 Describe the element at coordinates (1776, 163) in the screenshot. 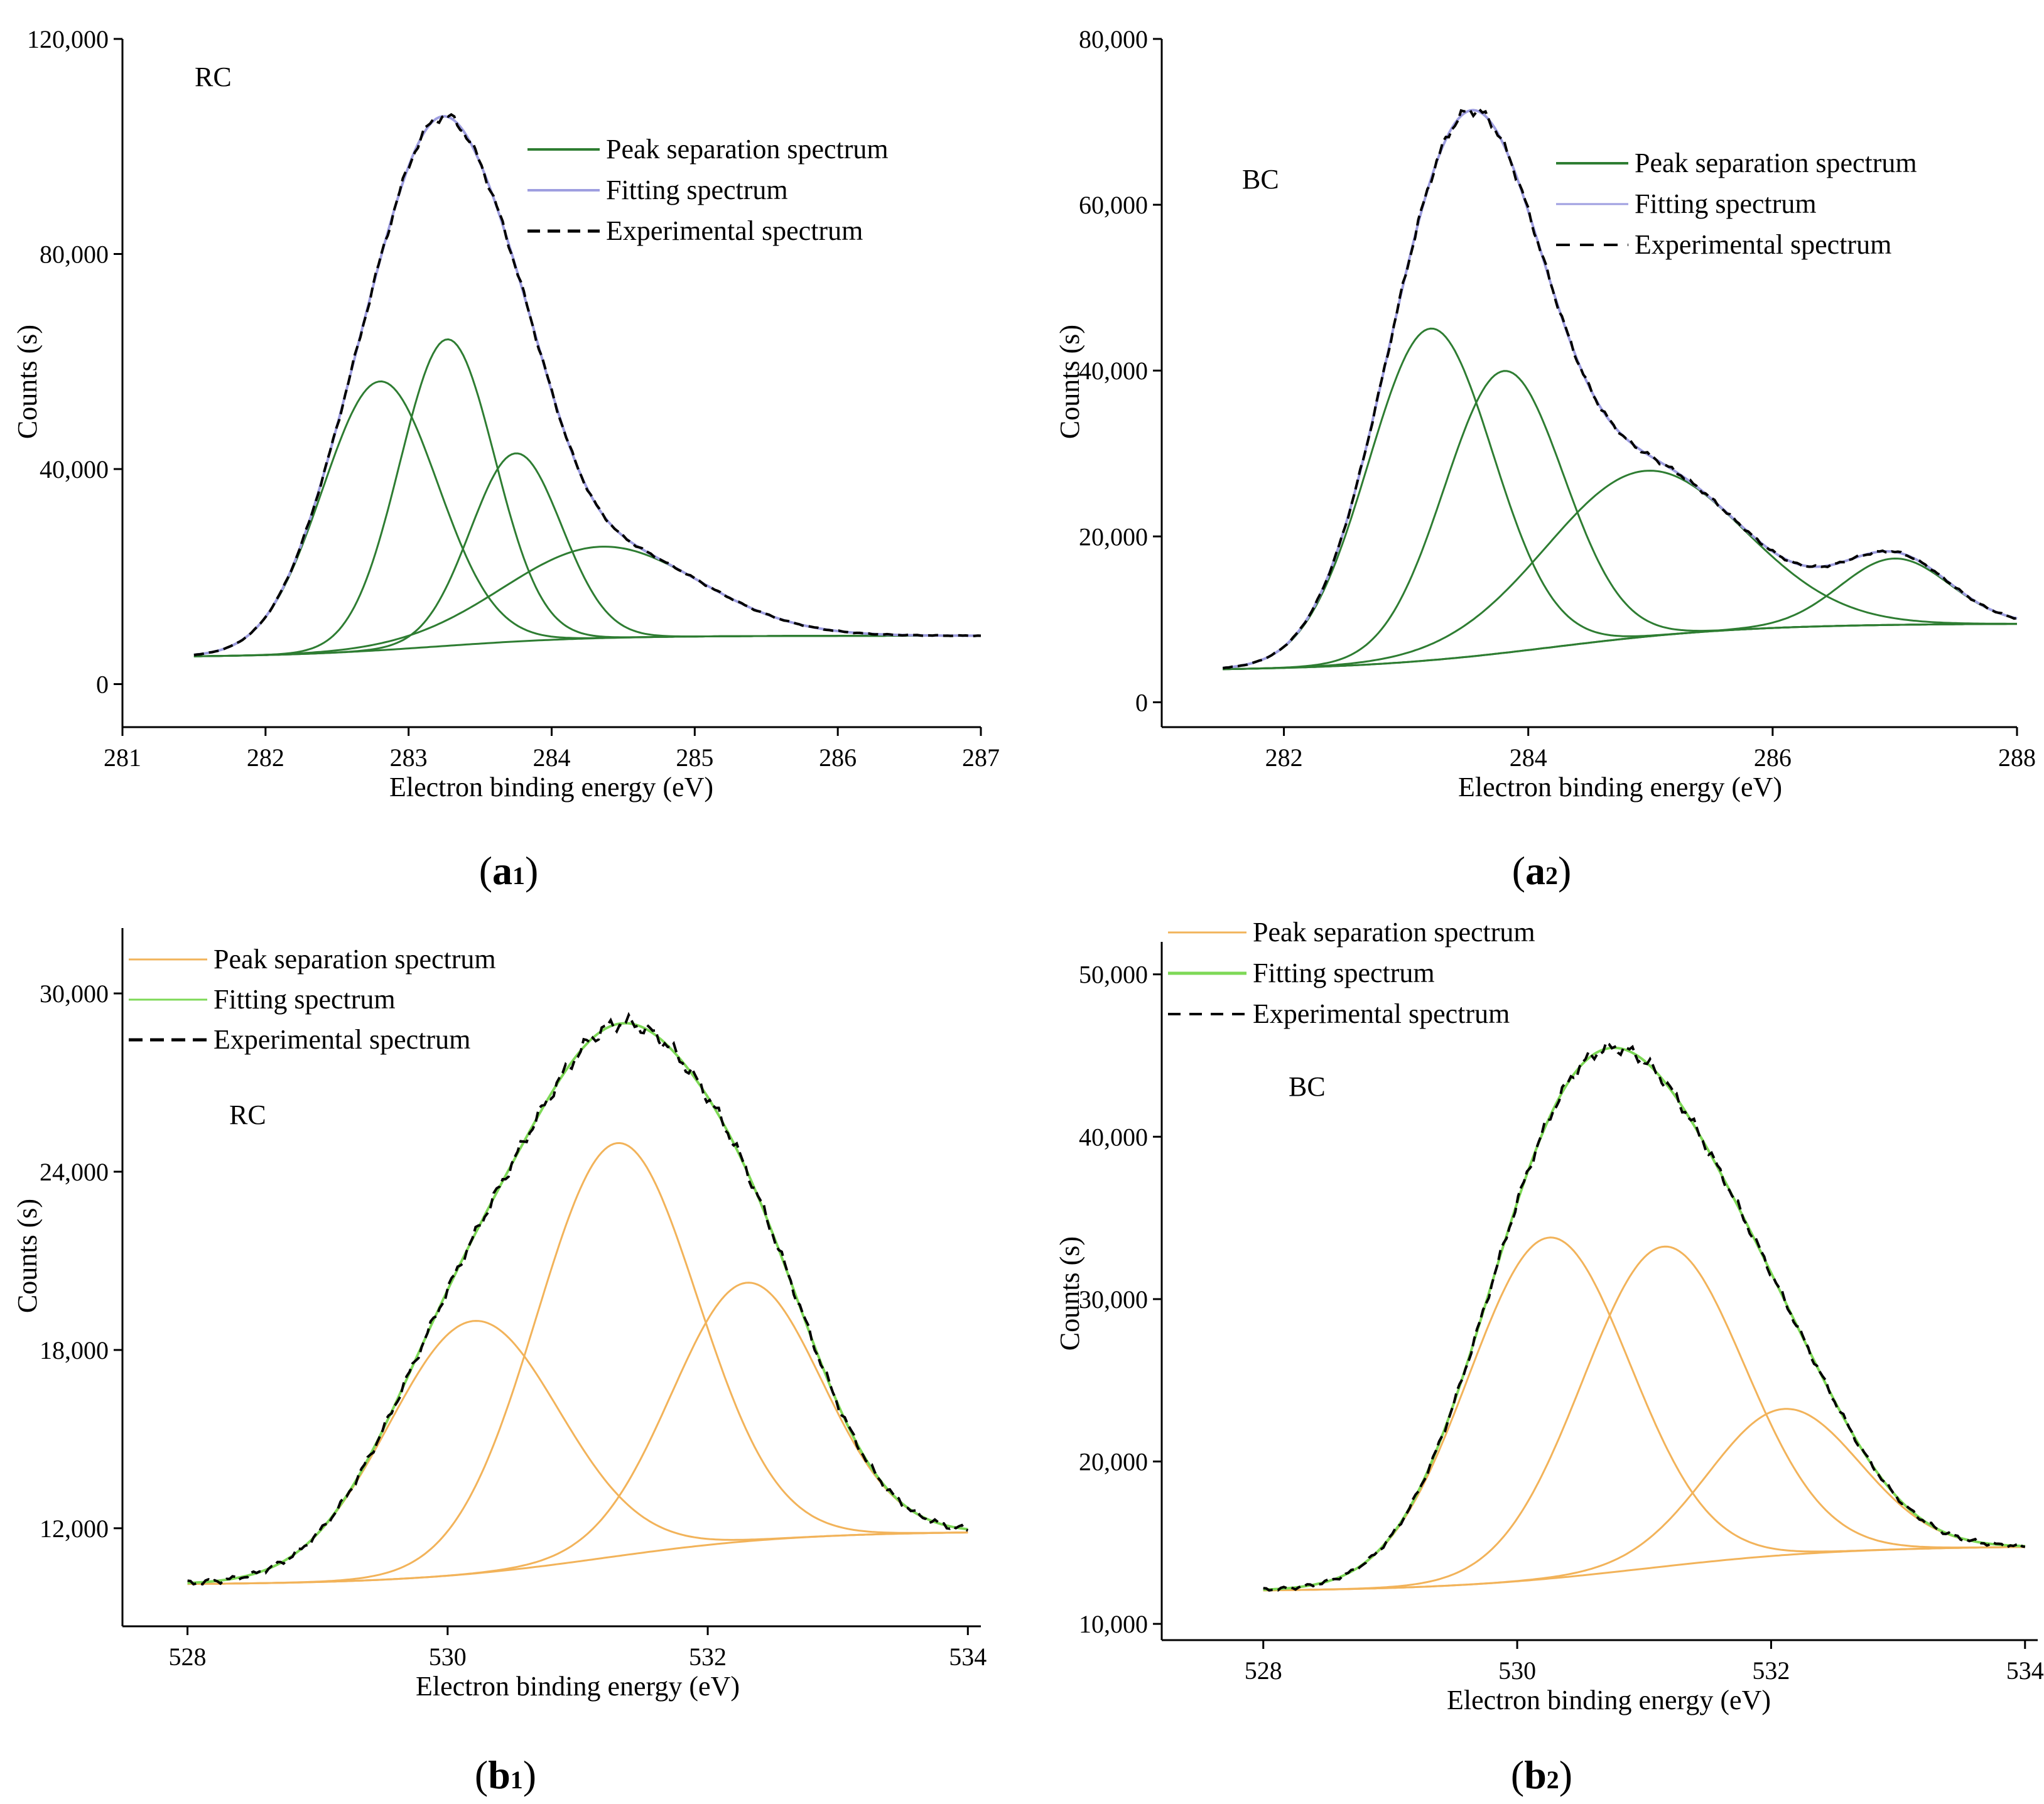

I see `chart-a2-legend-label-peak: Peak separation spectrum` at that location.